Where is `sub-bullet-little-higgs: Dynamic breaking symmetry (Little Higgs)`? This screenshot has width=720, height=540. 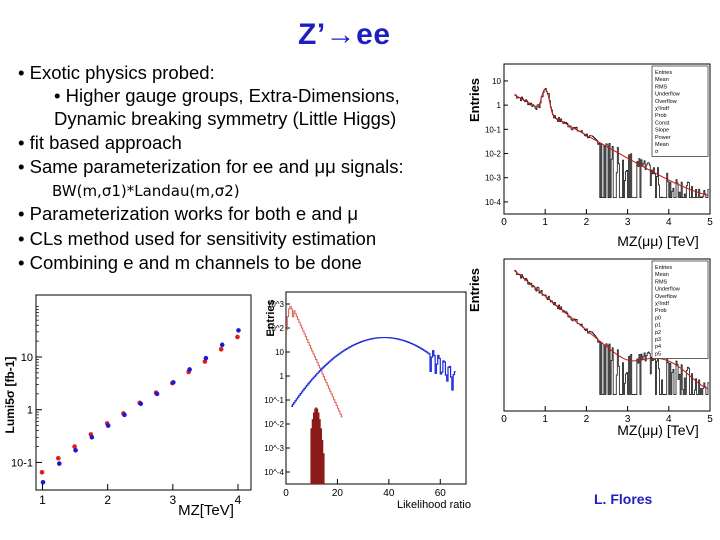 sub-bullet-little-higgs: Dynamic breaking symmetry (Little Higgs) is located at coordinates (225, 118).